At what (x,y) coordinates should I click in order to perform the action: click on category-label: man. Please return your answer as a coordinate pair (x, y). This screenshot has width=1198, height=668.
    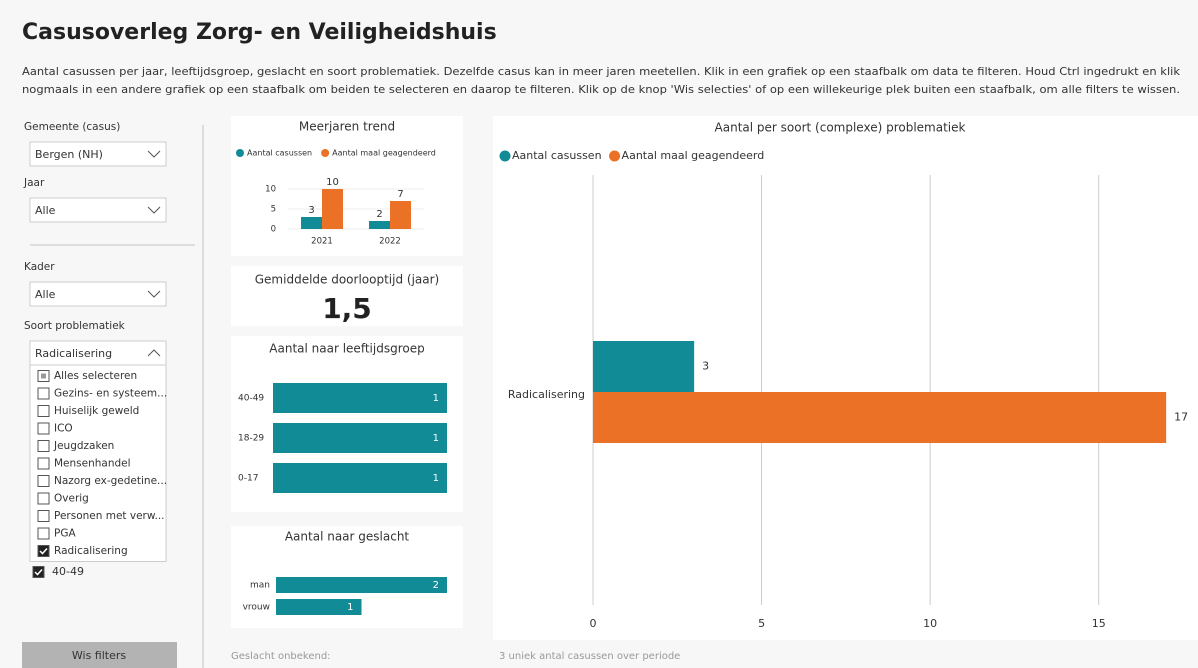
    Looking at the image, I should click on (260, 586).